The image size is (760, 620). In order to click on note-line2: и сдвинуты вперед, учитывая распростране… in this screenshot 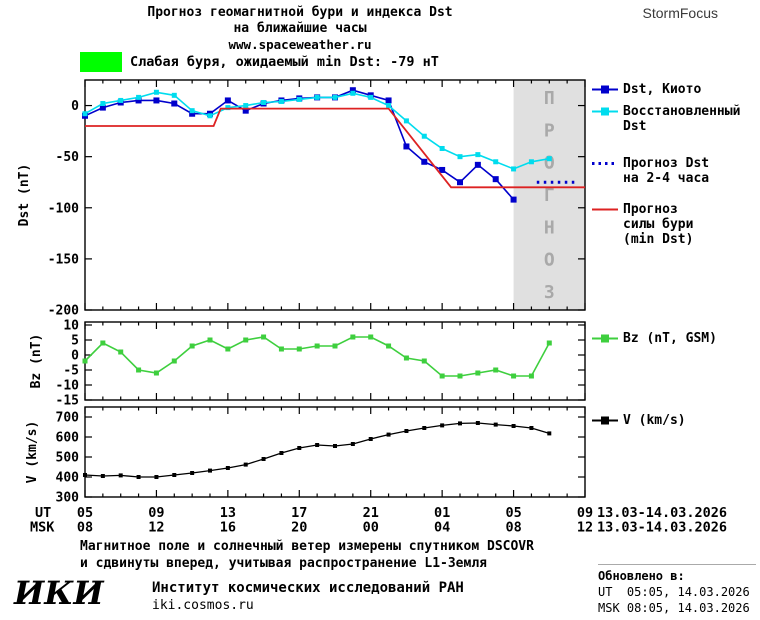, I will do `click(283, 563)`.